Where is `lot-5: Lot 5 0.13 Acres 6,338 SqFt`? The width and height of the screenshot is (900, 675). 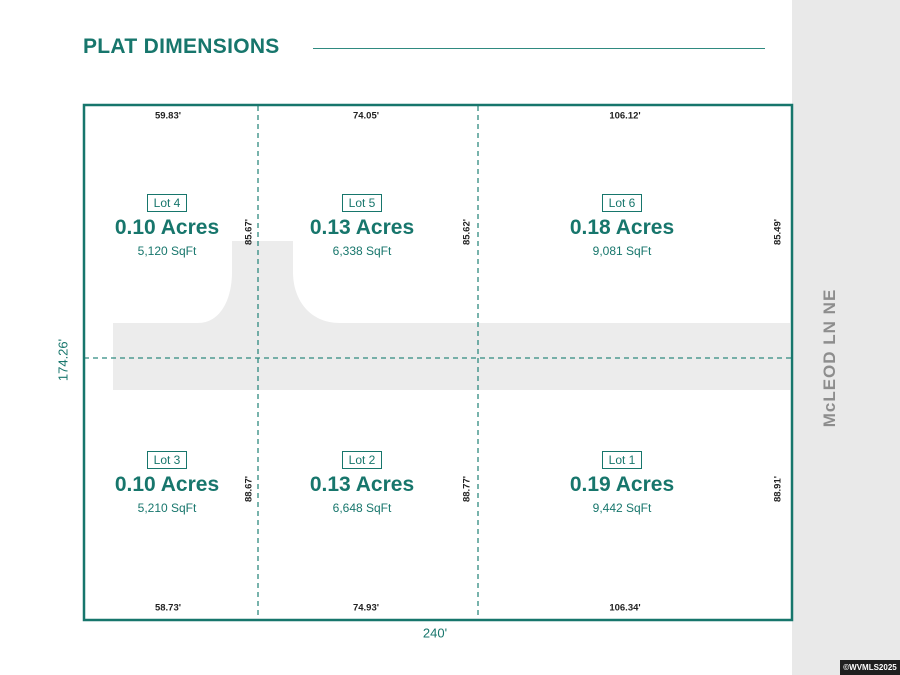
lot-5: Lot 5 0.13 Acres 6,338 SqFt is located at coordinates (362, 226).